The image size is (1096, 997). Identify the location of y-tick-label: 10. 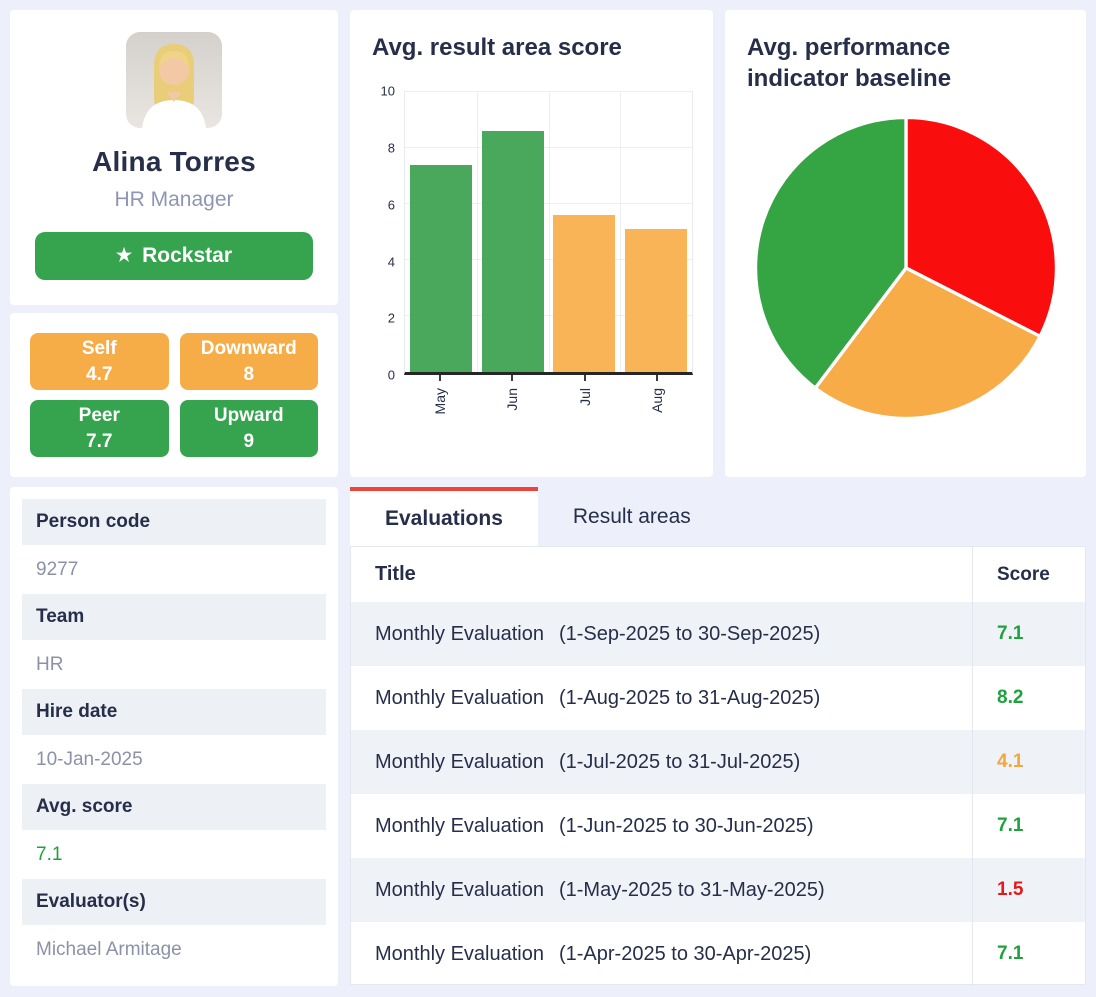
(387, 91).